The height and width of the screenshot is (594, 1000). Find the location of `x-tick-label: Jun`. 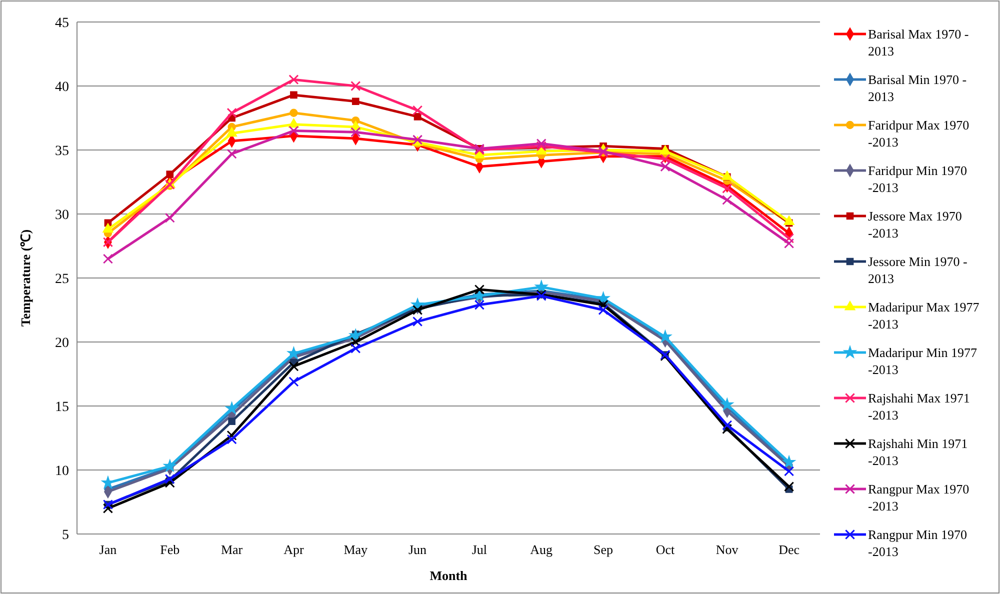

x-tick-label: Jun is located at coordinates (418, 549).